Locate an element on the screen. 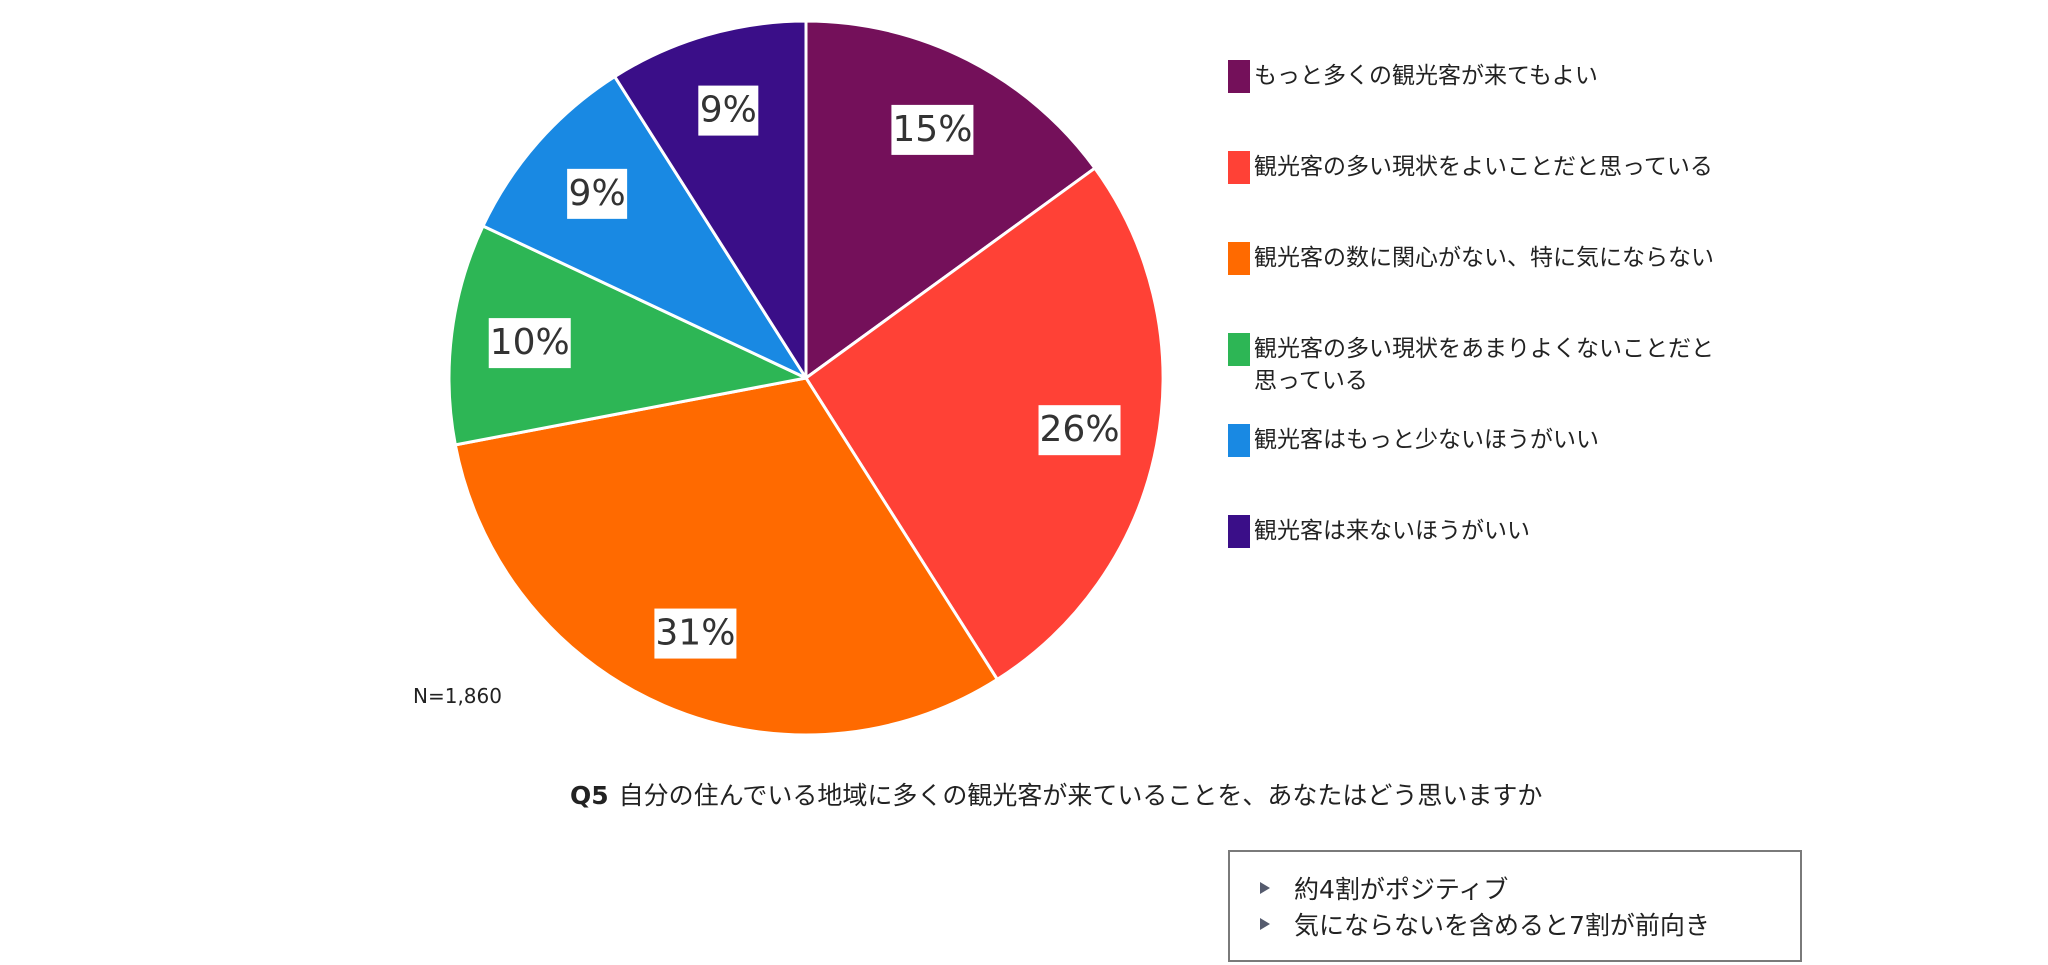 Image resolution: width=2048 pixels, height=965 pixels. slice-label-1: 15% is located at coordinates (932, 129).